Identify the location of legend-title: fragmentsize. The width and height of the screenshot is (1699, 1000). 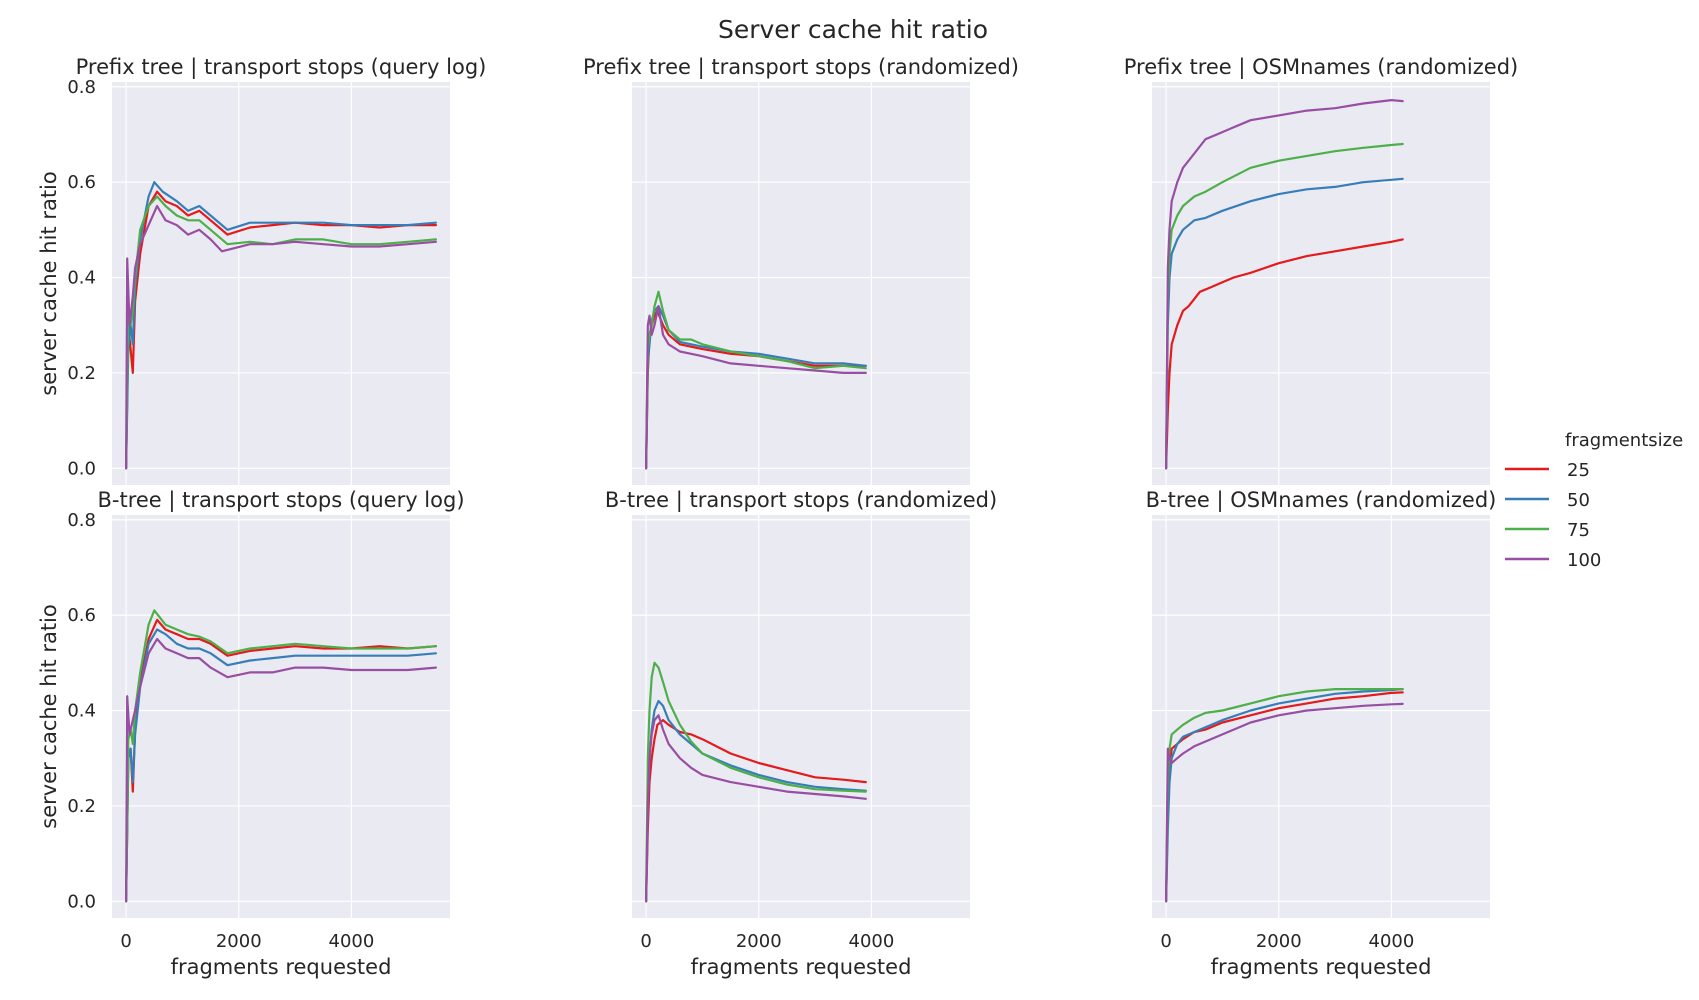
(1624, 440).